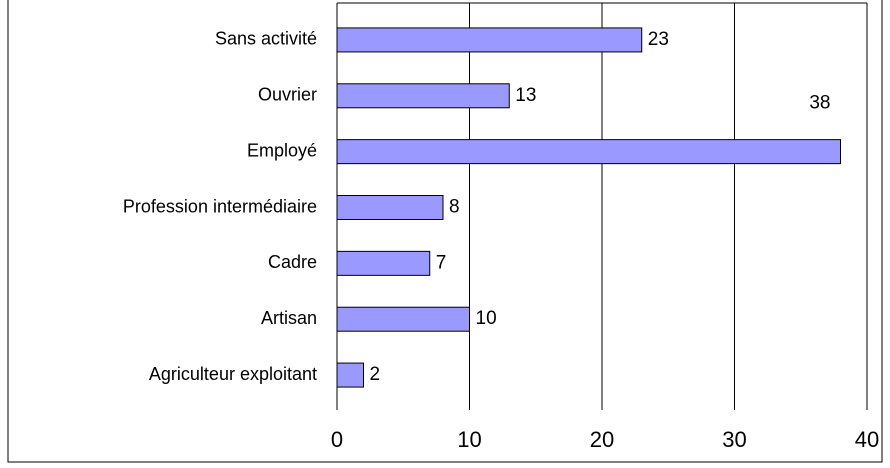  Describe the element at coordinates (337, 439) in the screenshot. I see `x-tick-label: 0` at that location.